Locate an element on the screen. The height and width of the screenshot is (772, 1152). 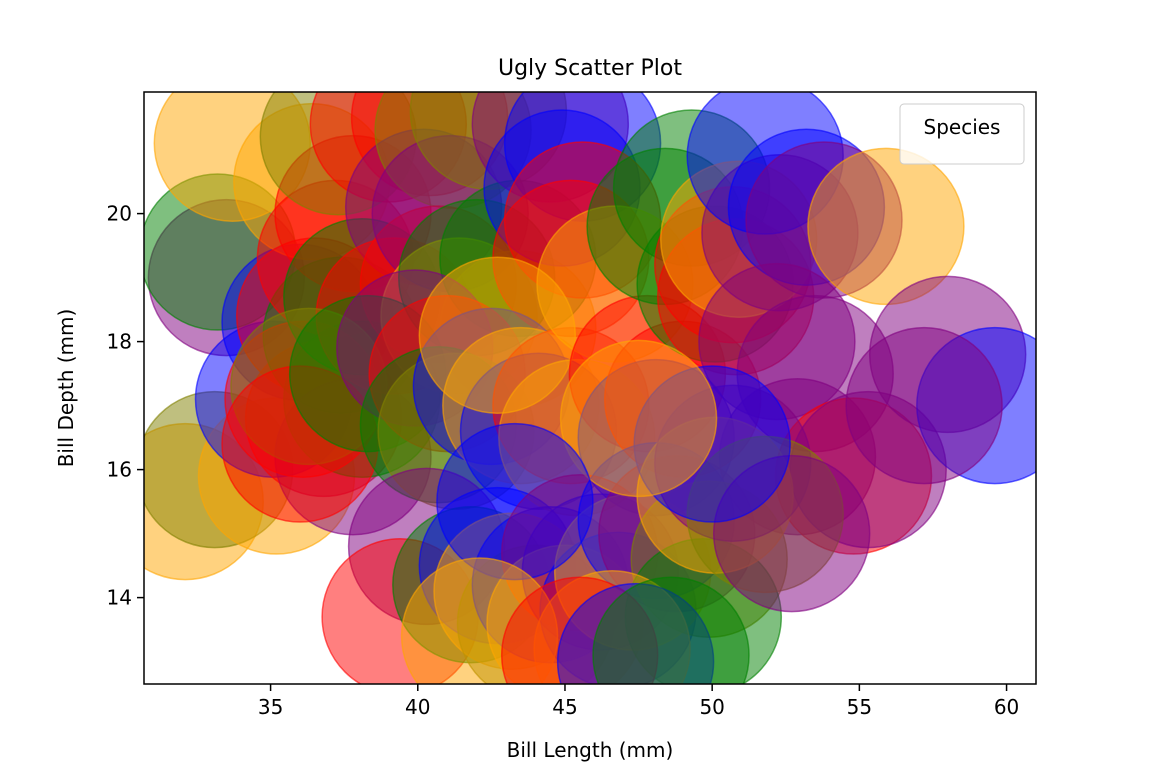
x-tick-label: 50 is located at coordinates (711, 707).